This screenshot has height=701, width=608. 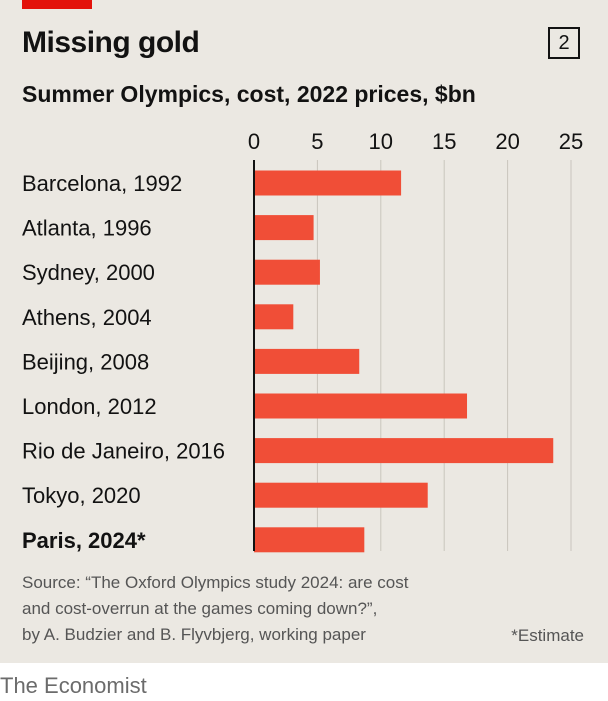 What do you see at coordinates (123, 451) in the screenshot?
I see `category-label: Rio de Janeiro, 2016` at bounding box center [123, 451].